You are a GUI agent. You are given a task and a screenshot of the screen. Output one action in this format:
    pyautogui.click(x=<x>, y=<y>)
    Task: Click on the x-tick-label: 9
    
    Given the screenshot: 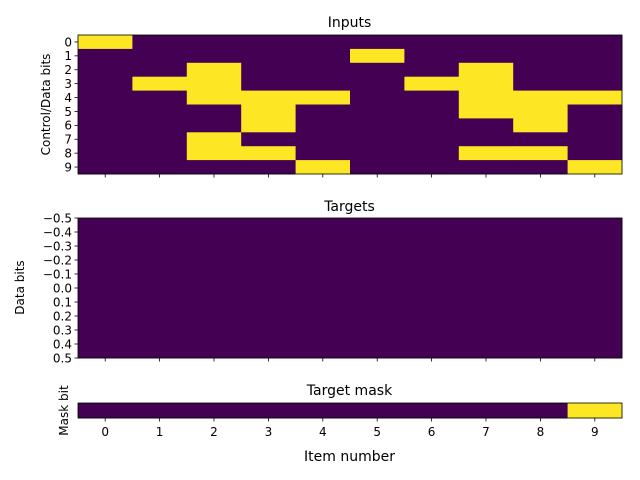 What is the action you would take?
    pyautogui.click(x=595, y=432)
    